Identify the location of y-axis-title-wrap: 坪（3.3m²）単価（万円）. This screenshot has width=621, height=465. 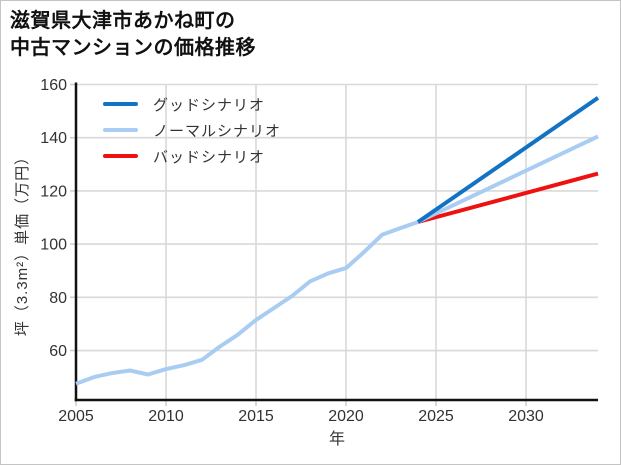
(22, 242).